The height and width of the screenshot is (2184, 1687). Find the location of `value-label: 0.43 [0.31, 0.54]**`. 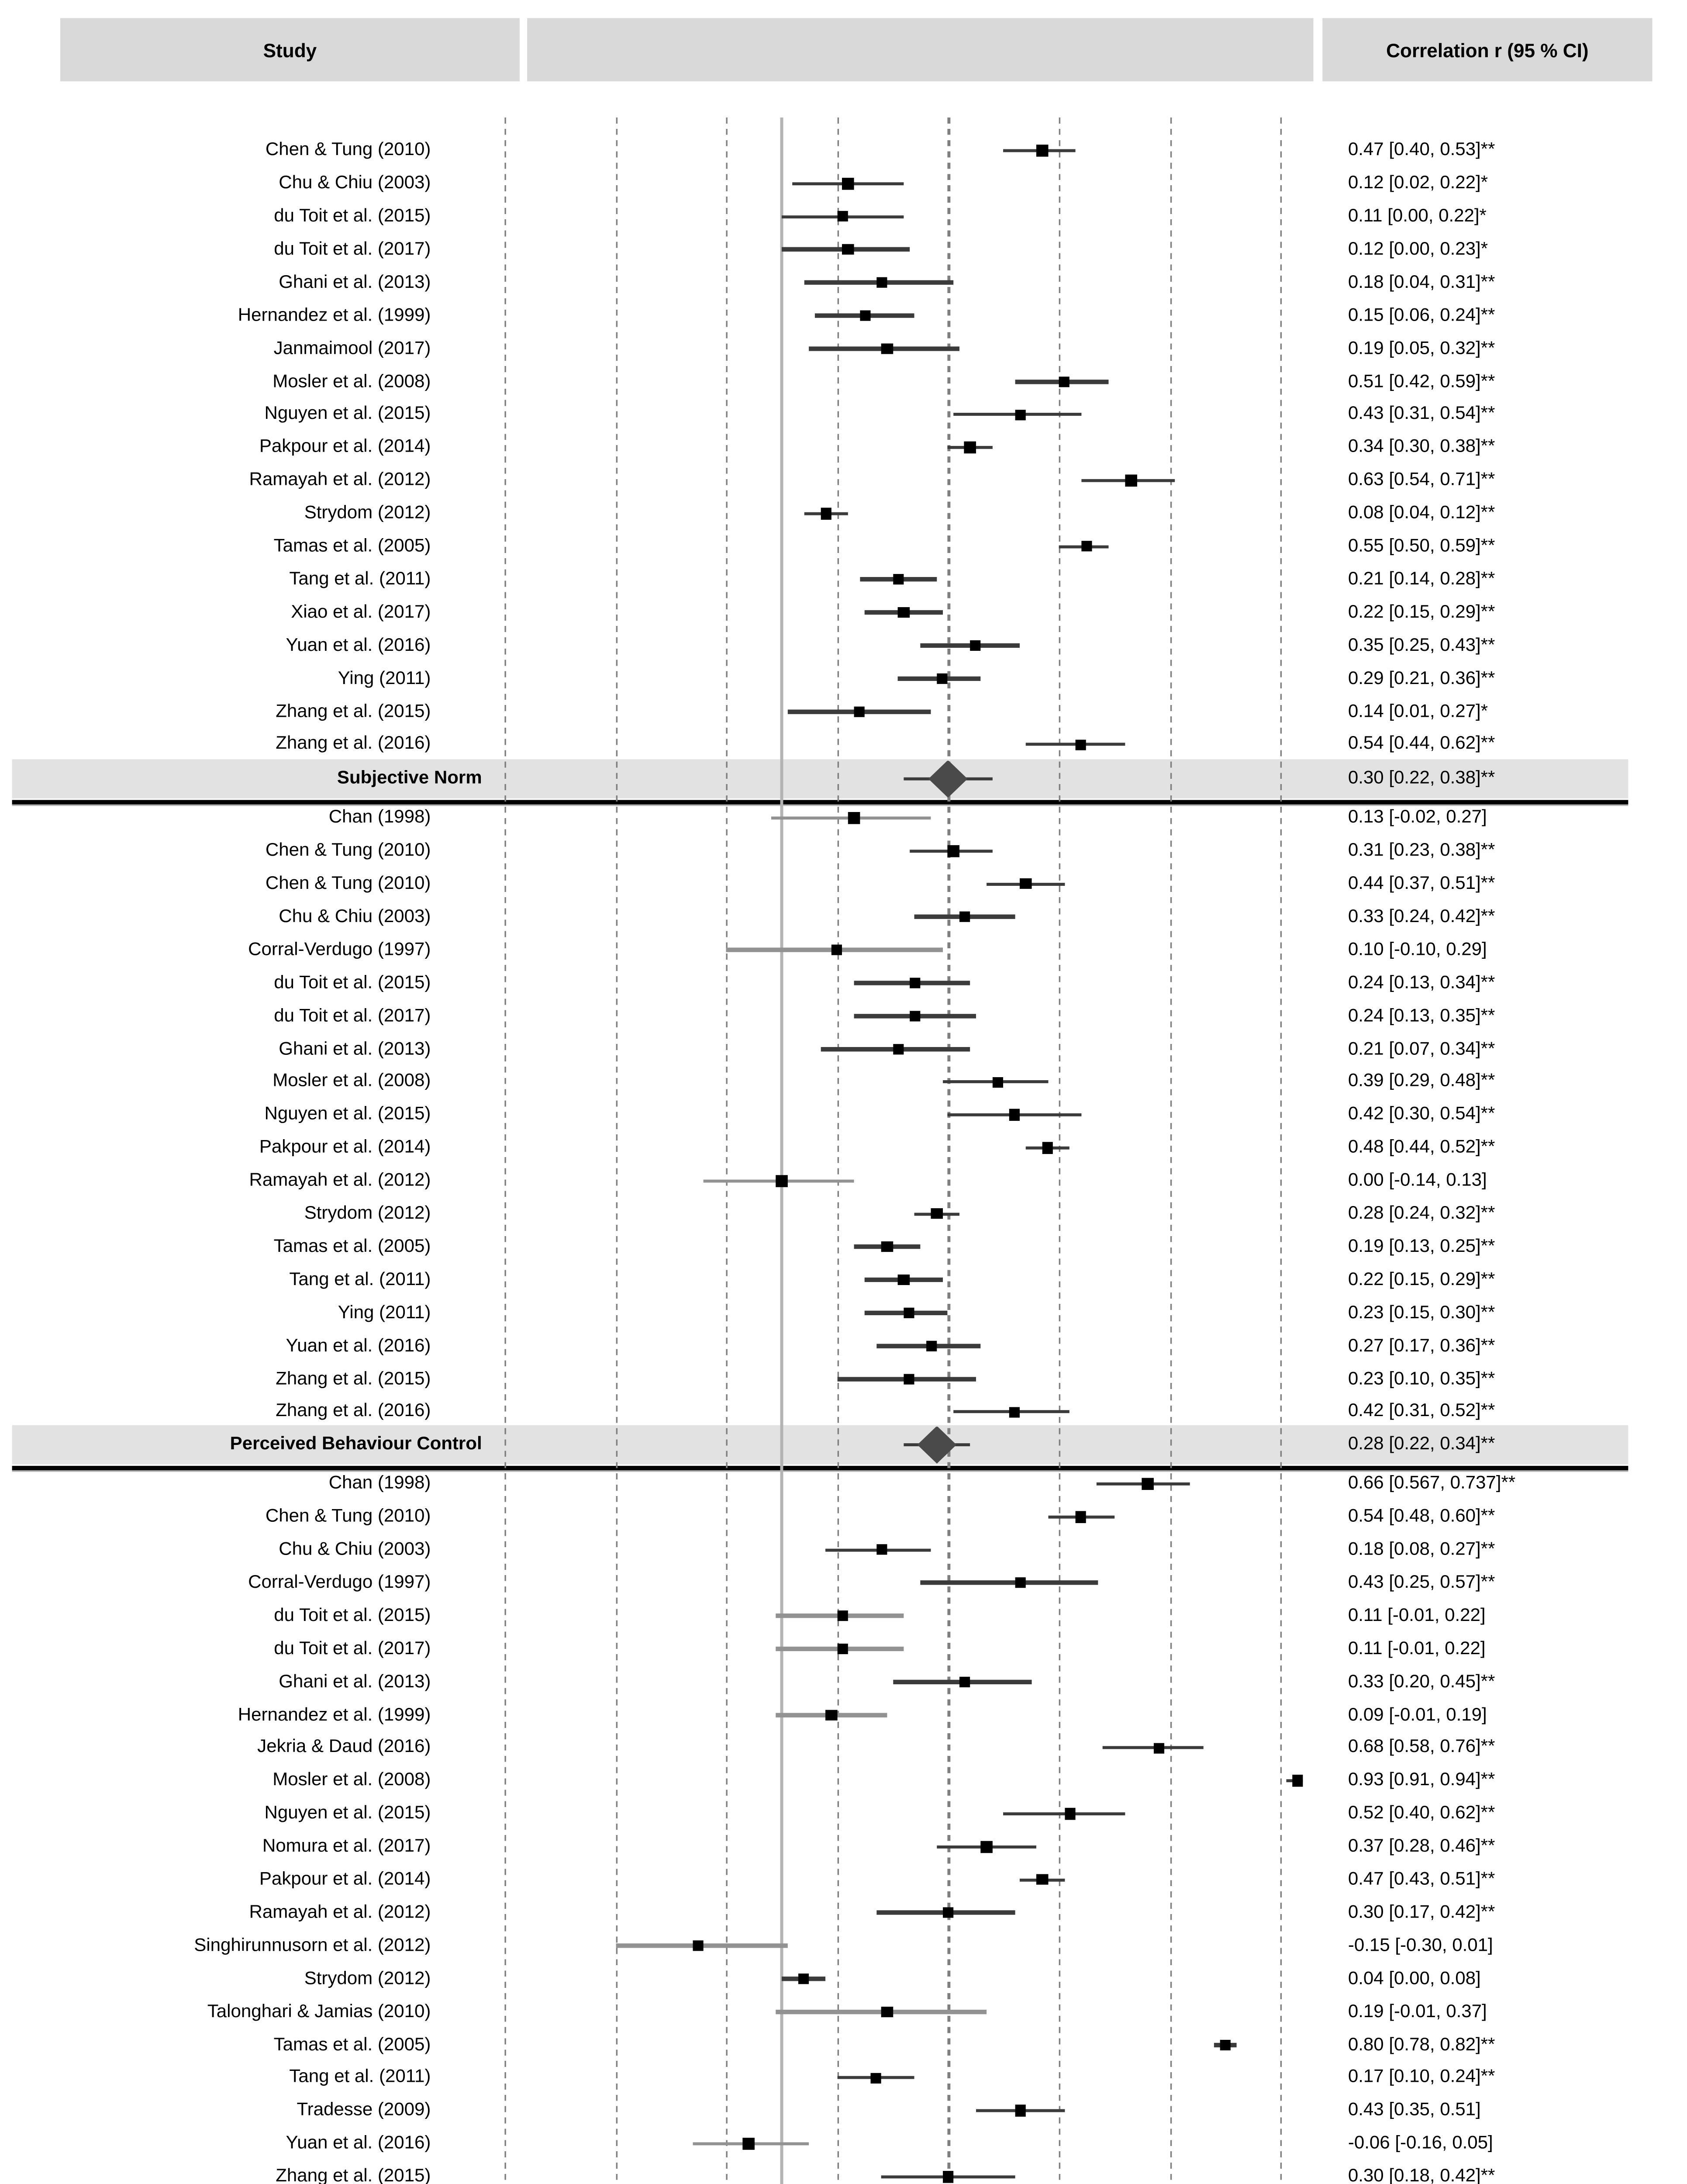

value-label: 0.43 [0.31, 0.54]** is located at coordinates (1421, 413).